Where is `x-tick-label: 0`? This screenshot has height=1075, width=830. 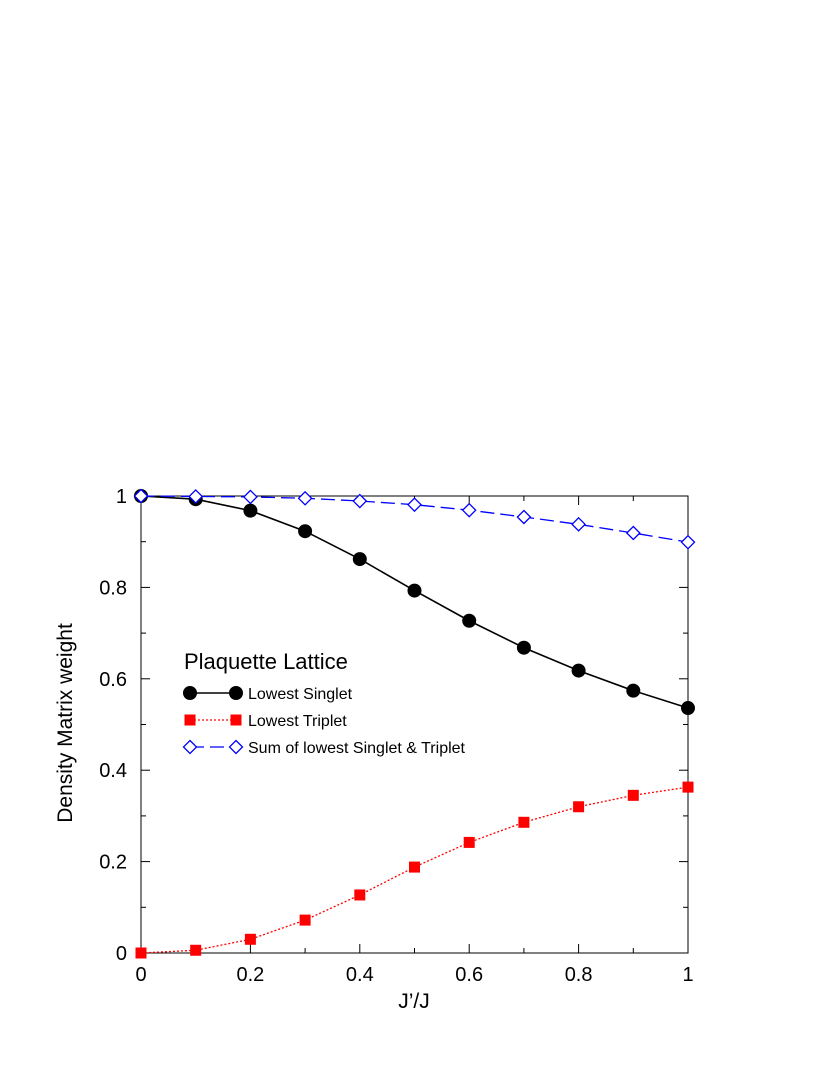
x-tick-label: 0 is located at coordinates (140, 975).